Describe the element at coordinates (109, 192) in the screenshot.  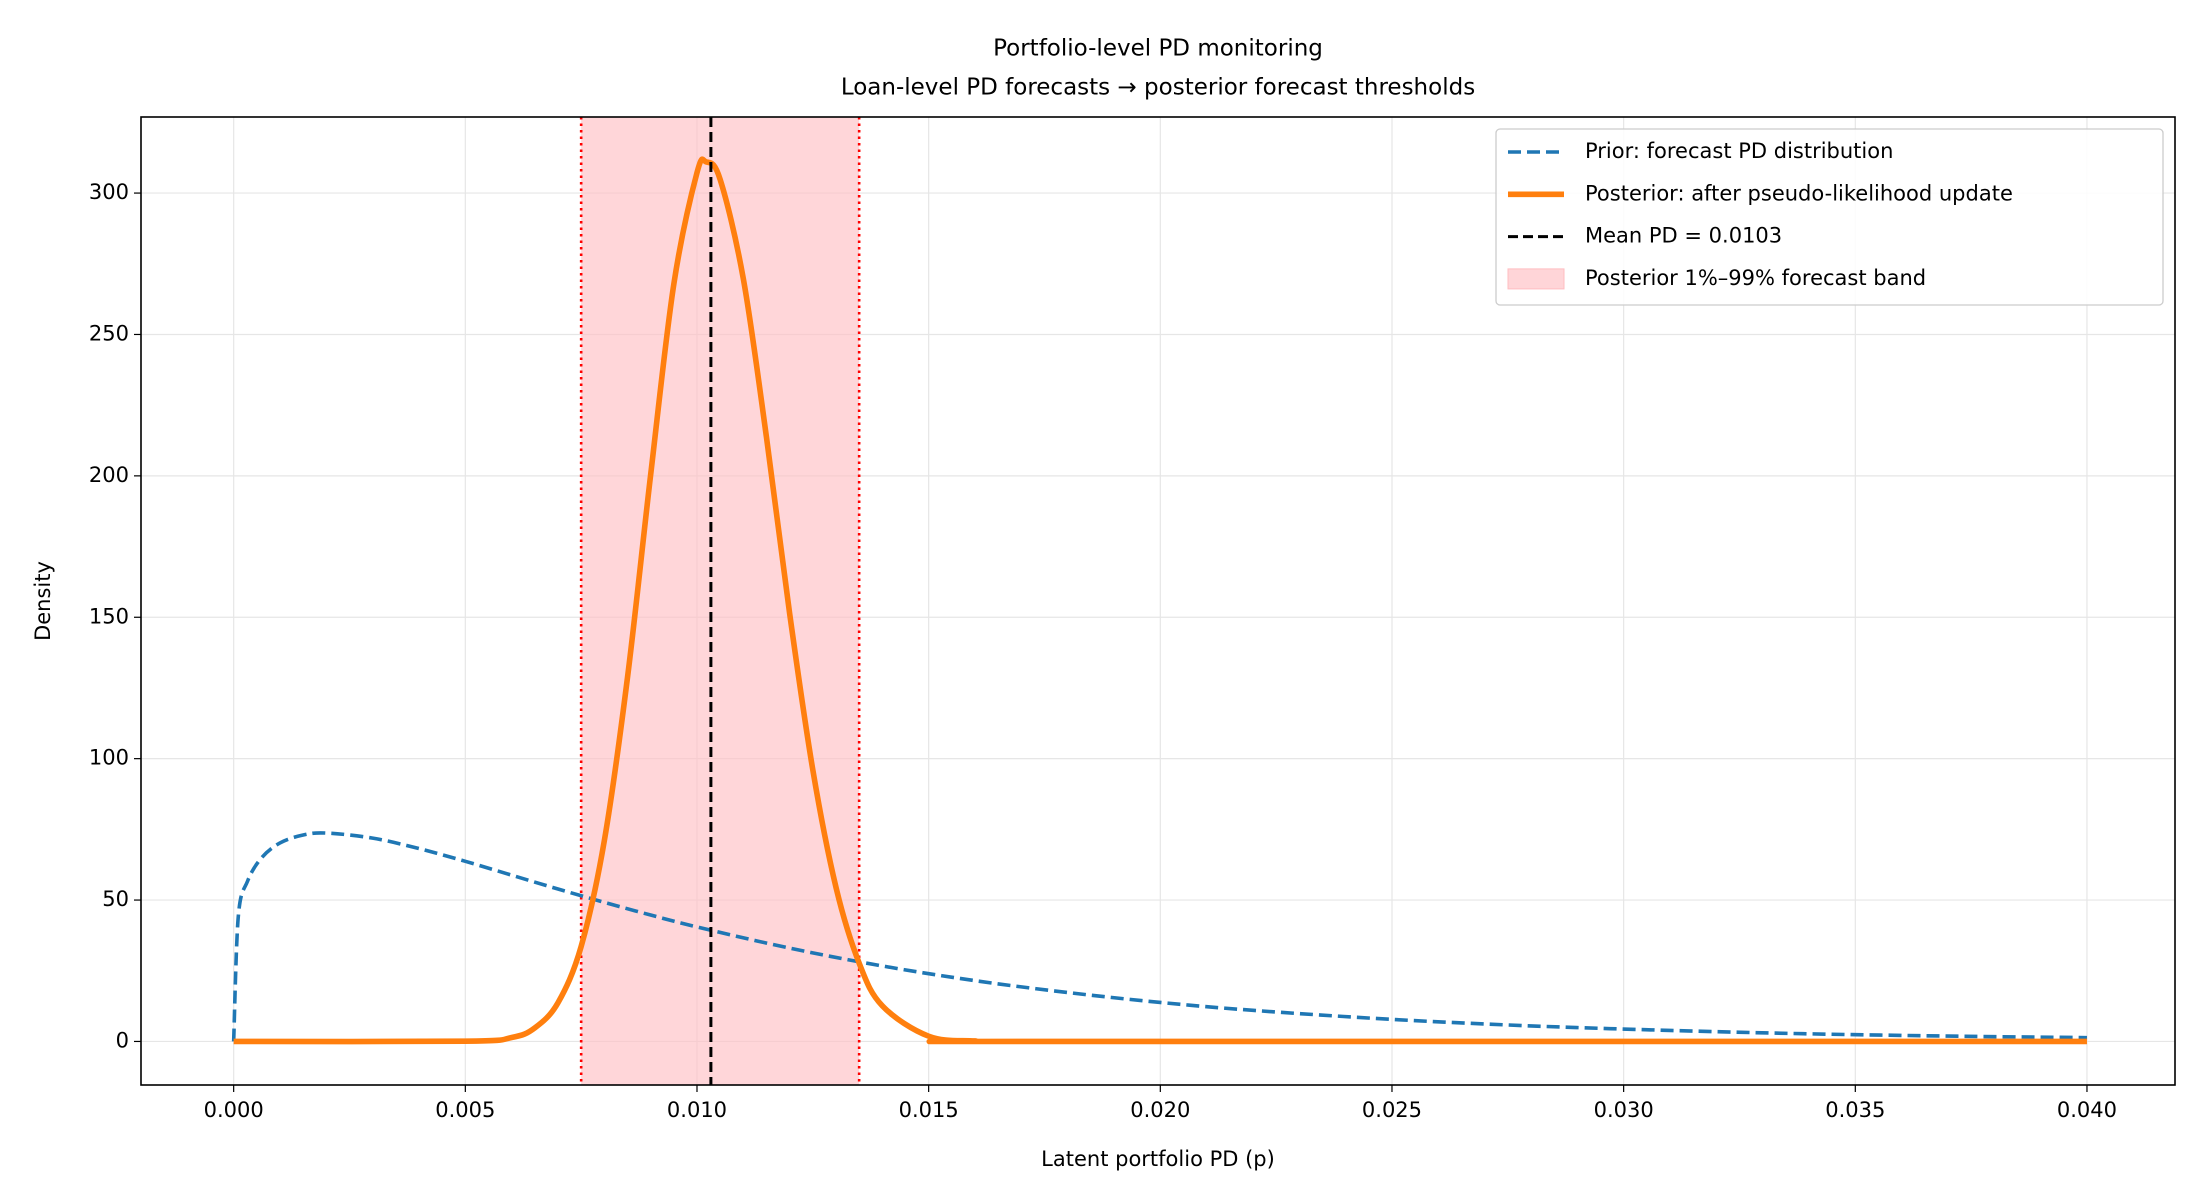
I see `y-tick-label: 300` at that location.